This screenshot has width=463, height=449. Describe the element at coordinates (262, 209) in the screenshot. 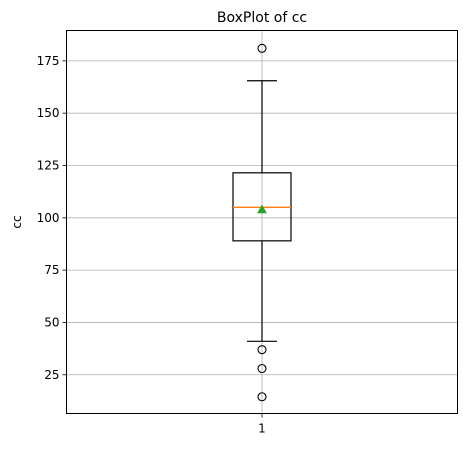

I see `mean-marker` at that location.